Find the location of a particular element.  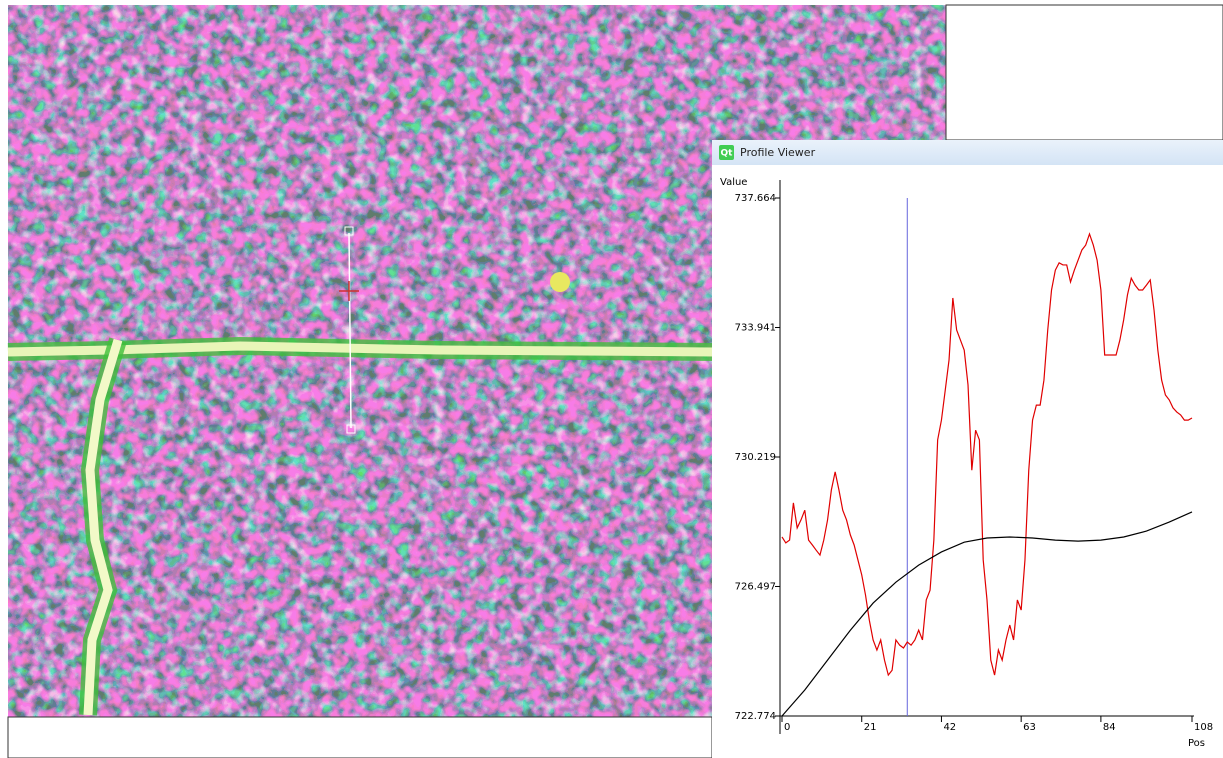

window-title: Profile Viewer is located at coordinates (778, 152).